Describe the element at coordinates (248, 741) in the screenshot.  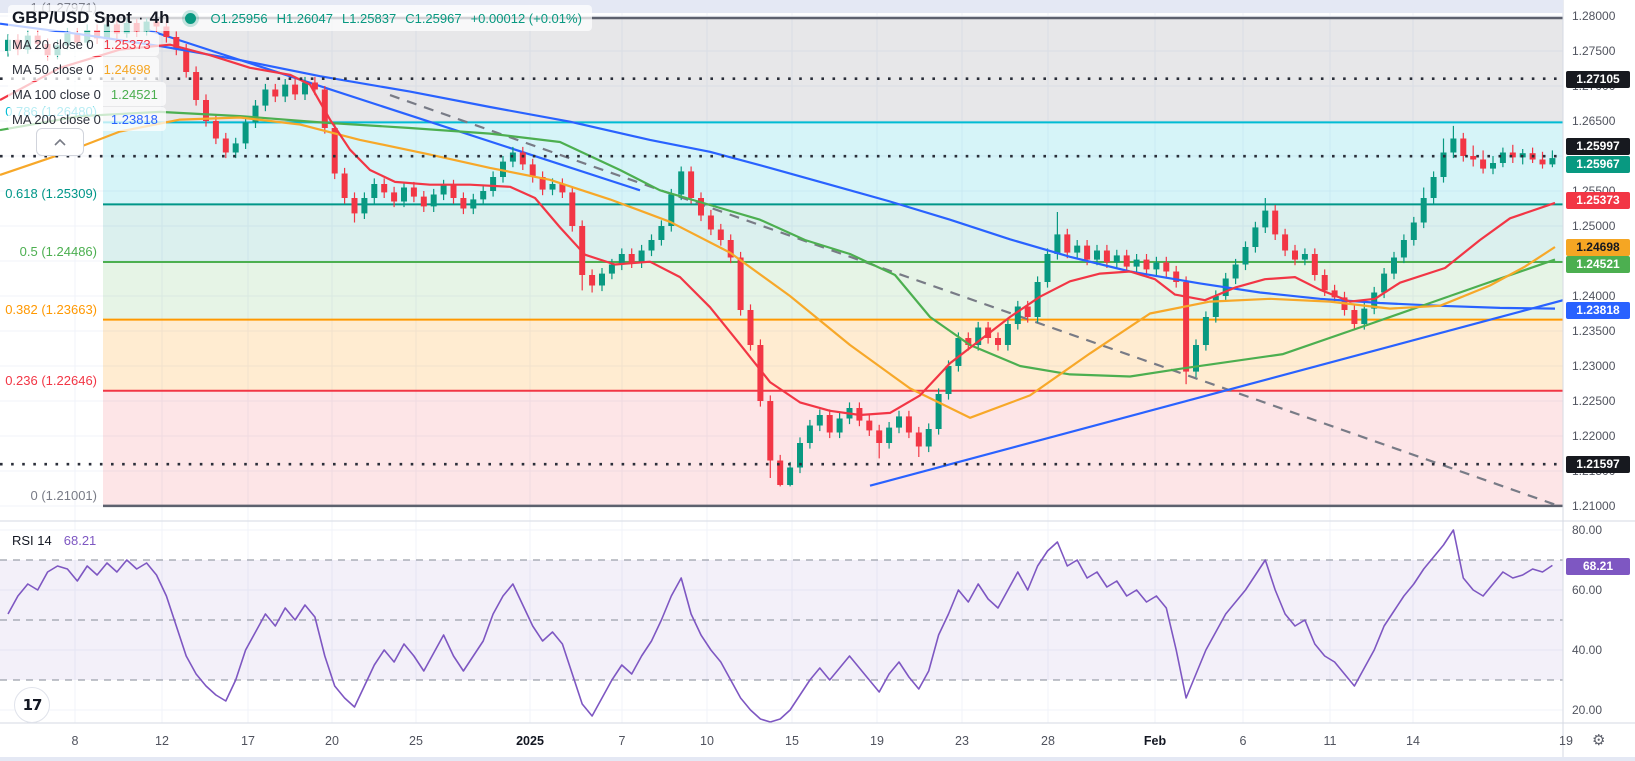
I see `time-tick-label: 17` at that location.